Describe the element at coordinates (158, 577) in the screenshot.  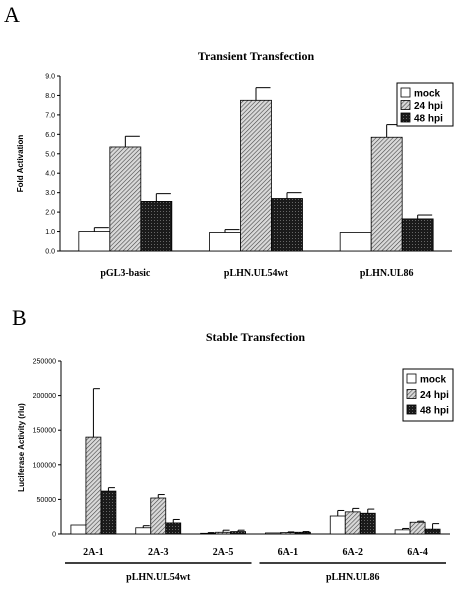
I see `group-label: pLHN.UL54wt` at that location.